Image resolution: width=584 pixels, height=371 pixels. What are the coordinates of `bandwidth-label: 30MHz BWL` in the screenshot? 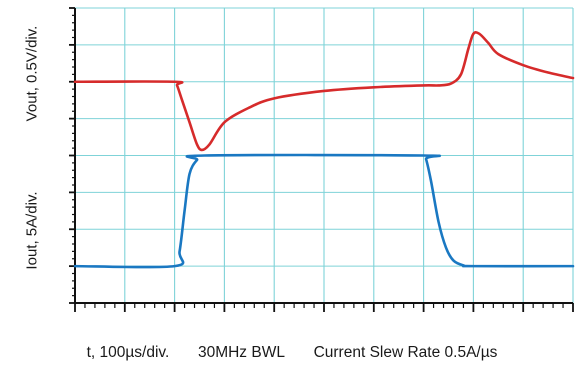 It's located at (241, 352).